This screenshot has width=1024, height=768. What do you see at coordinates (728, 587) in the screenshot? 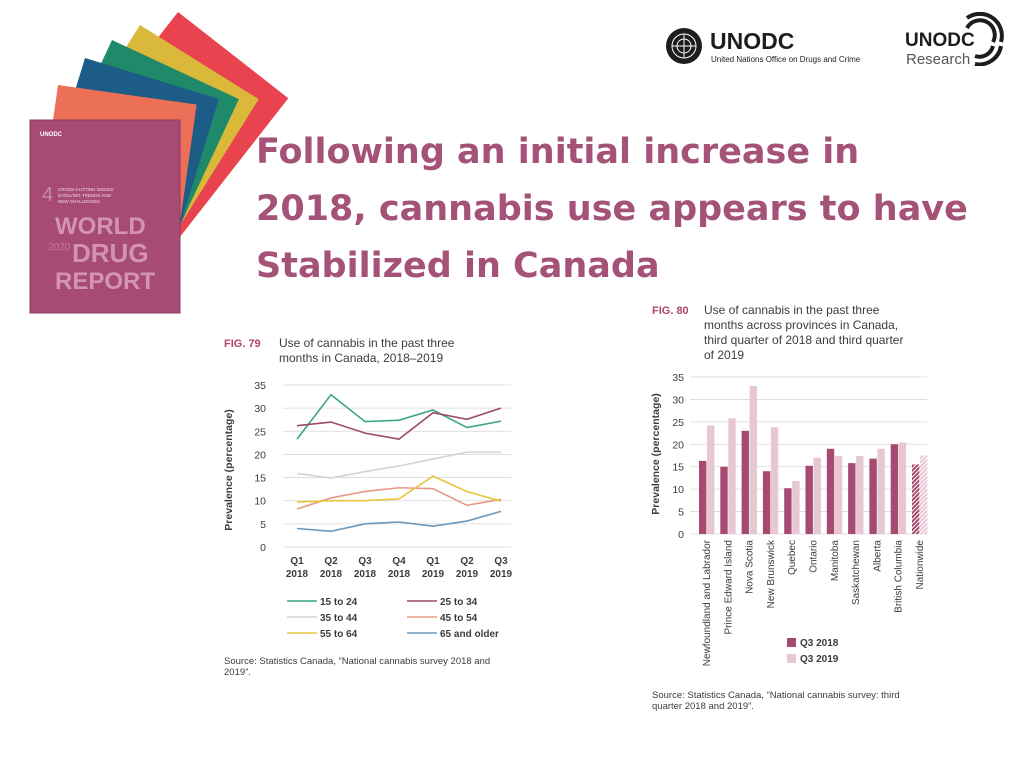
I see `fig80-x-tick-label: Prince Edward Island` at bounding box center [728, 587].